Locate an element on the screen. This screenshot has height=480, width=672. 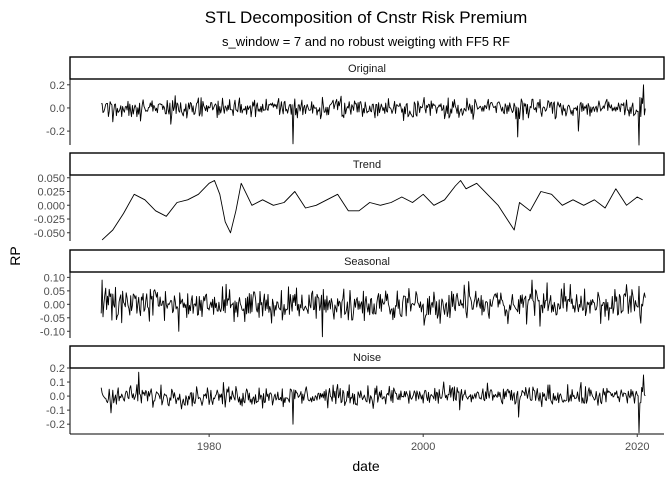
panel-strip-label: Seasonal is located at coordinates (367, 262).